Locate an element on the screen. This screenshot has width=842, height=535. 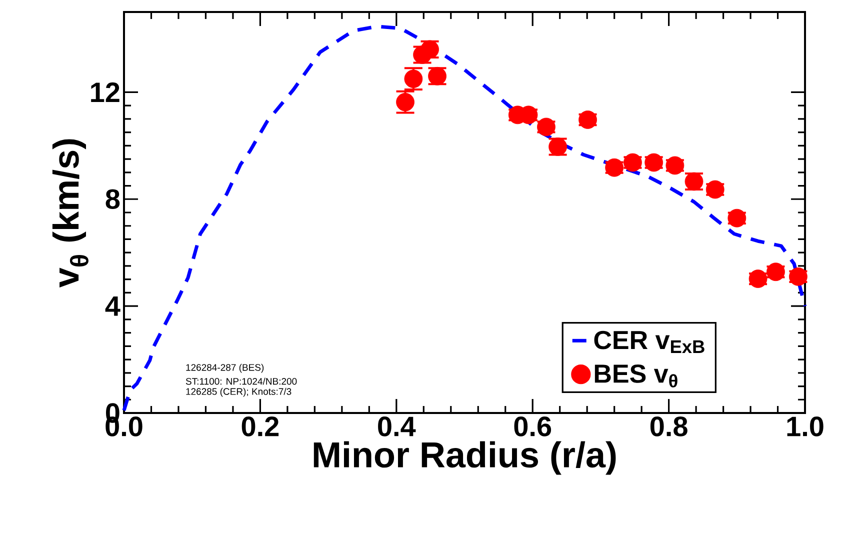
annotation: 126285 (CER); Knots:7/3 is located at coordinates (239, 392).